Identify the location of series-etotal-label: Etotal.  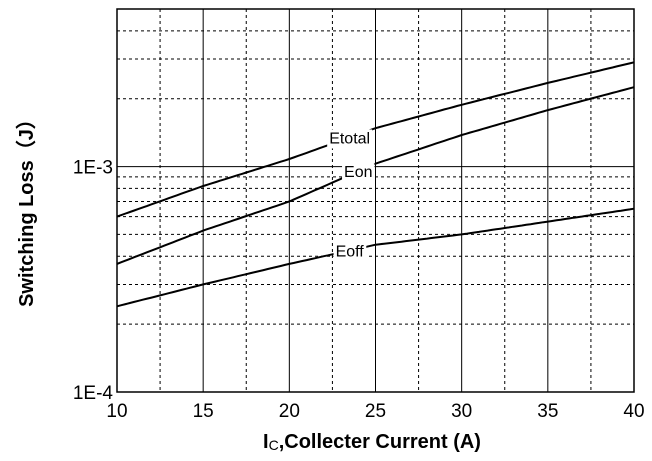
(349, 138).